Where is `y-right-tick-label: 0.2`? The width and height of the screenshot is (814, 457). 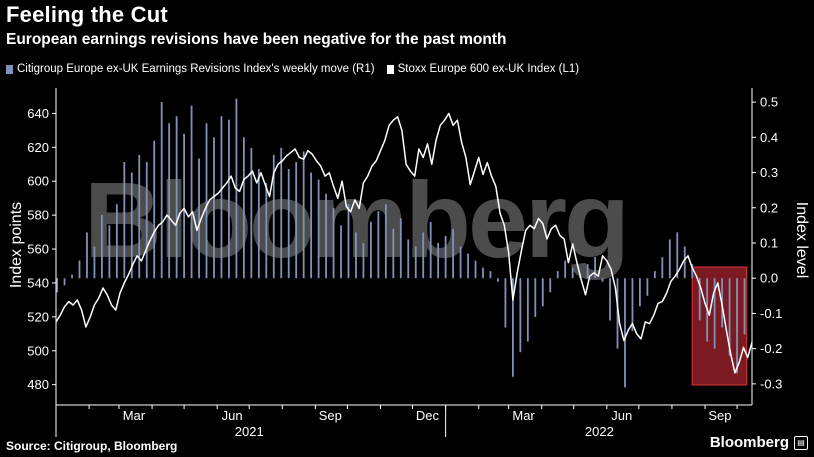
y-right-tick-label: 0.2 is located at coordinates (769, 207).